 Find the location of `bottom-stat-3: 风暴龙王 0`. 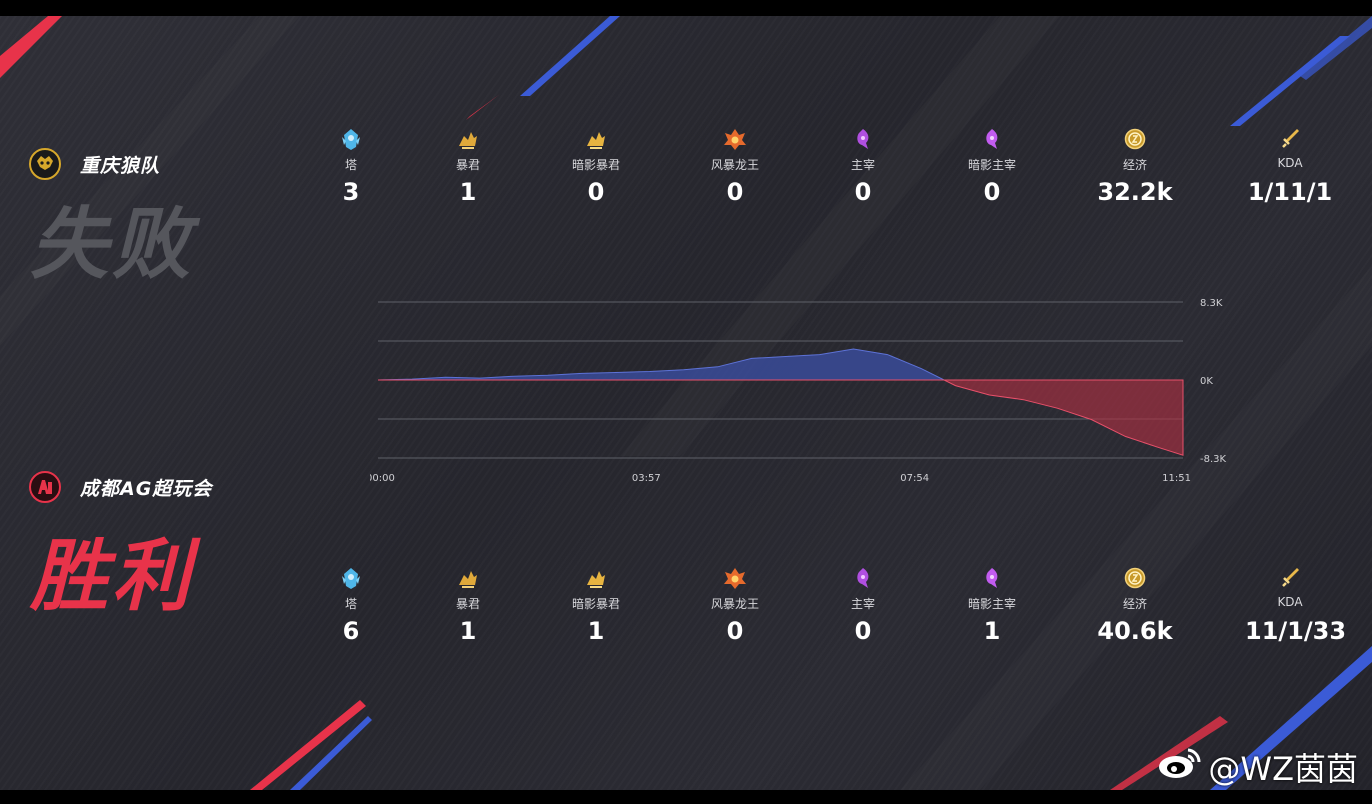

bottom-stat-3: 风暴龙王 0 is located at coordinates (735, 605).